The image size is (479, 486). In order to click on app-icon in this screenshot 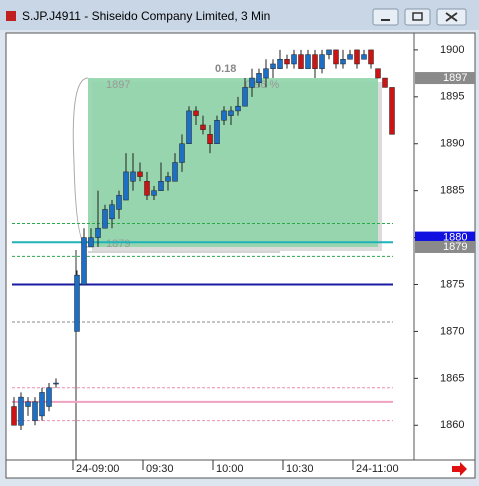, I will do `click(11, 16)`.